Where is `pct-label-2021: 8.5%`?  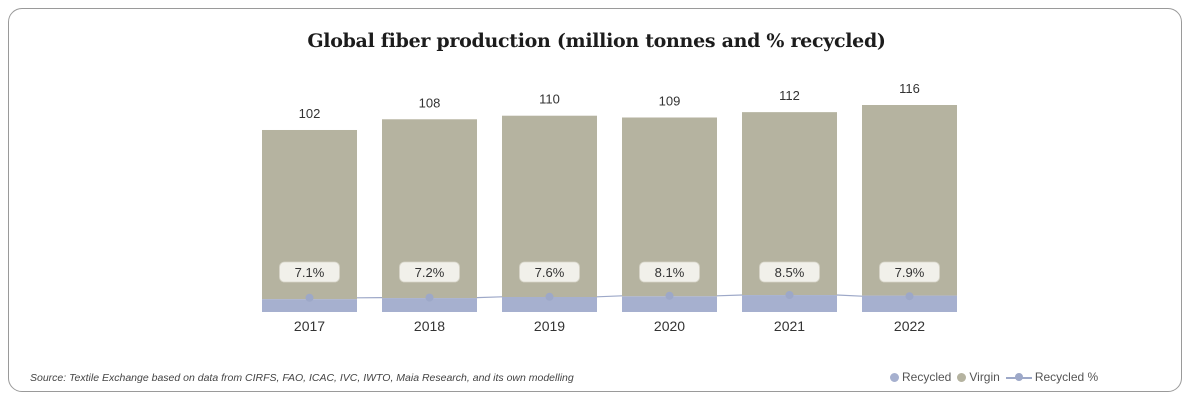
pct-label-2021: 8.5% is located at coordinates (790, 272).